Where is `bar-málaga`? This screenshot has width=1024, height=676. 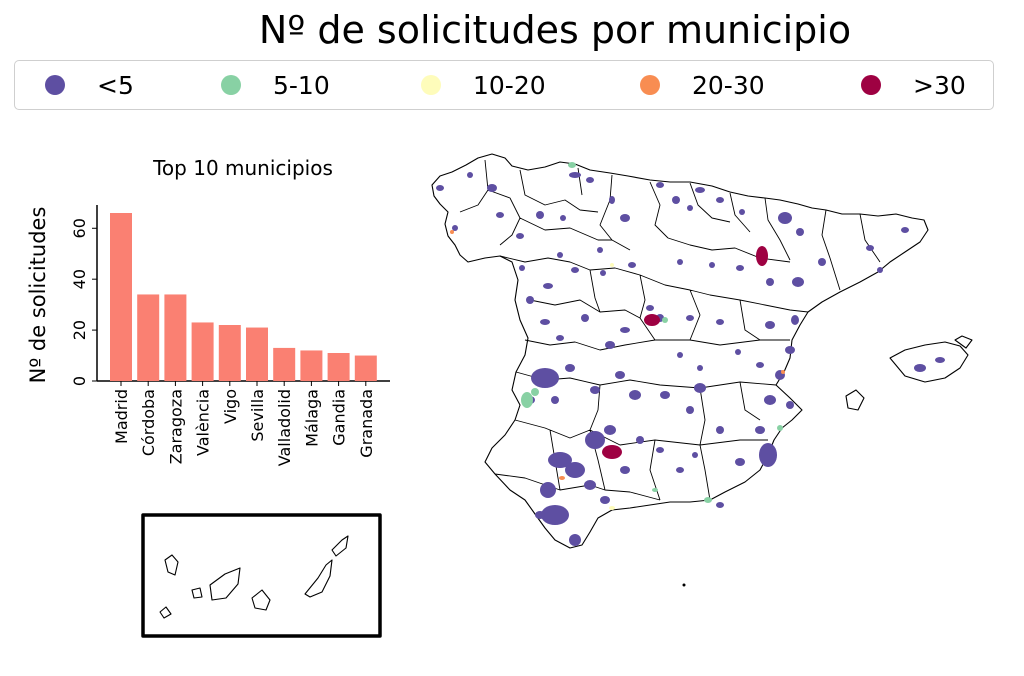
bar-málaga is located at coordinates (311, 365).